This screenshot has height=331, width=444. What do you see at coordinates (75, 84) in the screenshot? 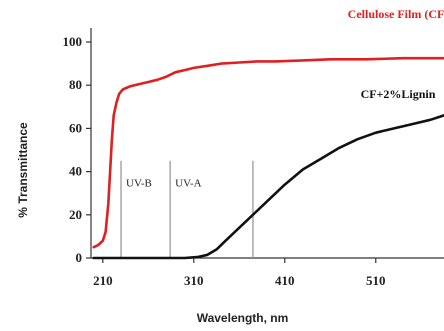
I see `y-tick-label: 80` at bounding box center [75, 84].